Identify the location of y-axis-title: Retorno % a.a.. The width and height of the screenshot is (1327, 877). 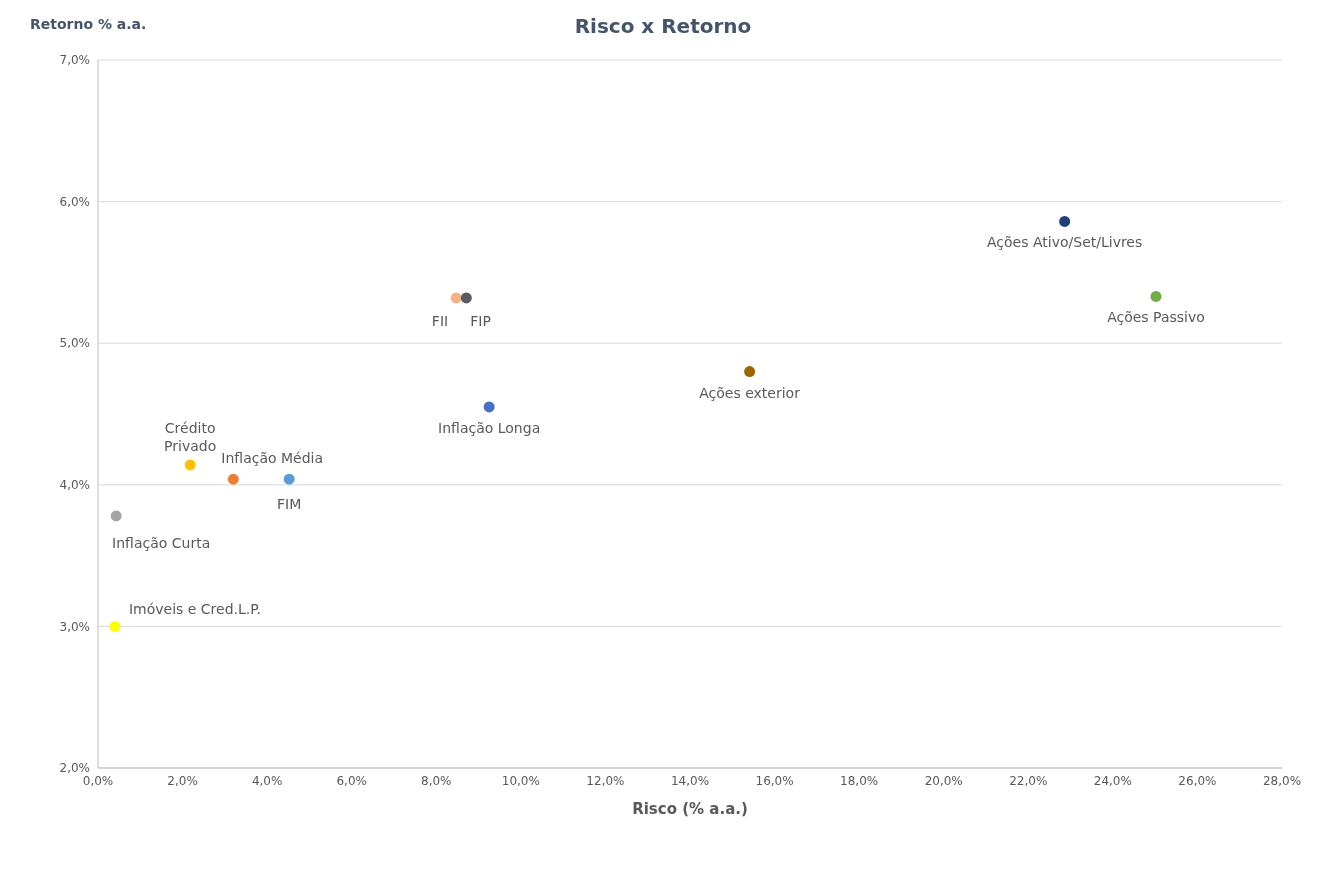
(88, 24).